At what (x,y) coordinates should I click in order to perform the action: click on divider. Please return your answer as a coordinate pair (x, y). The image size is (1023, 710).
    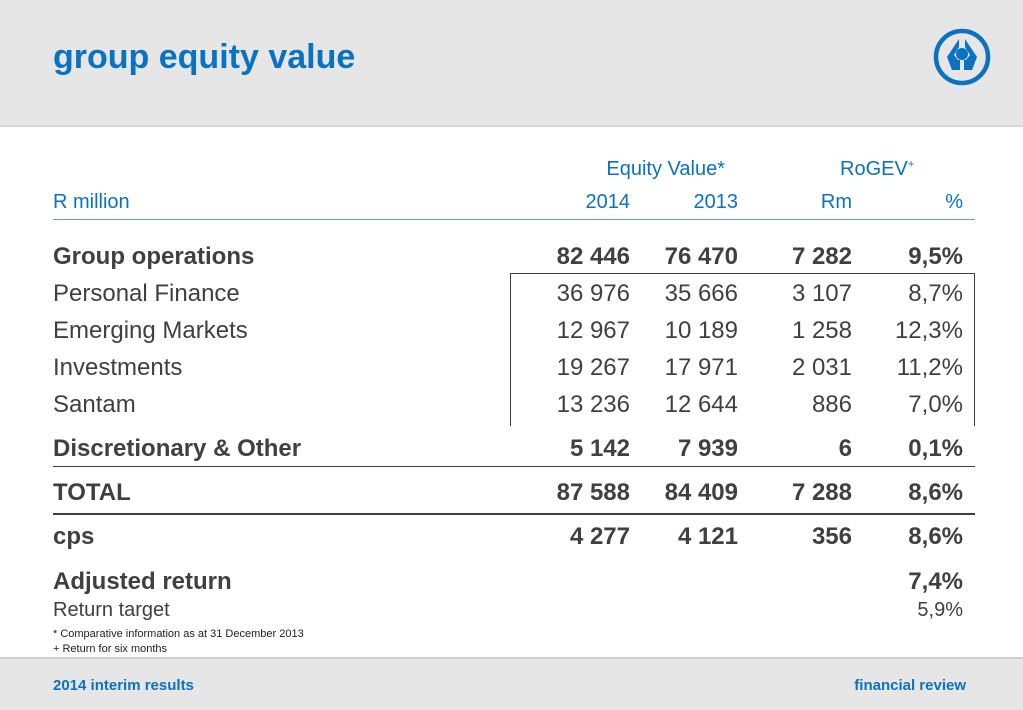
    Looking at the image, I should click on (514, 466).